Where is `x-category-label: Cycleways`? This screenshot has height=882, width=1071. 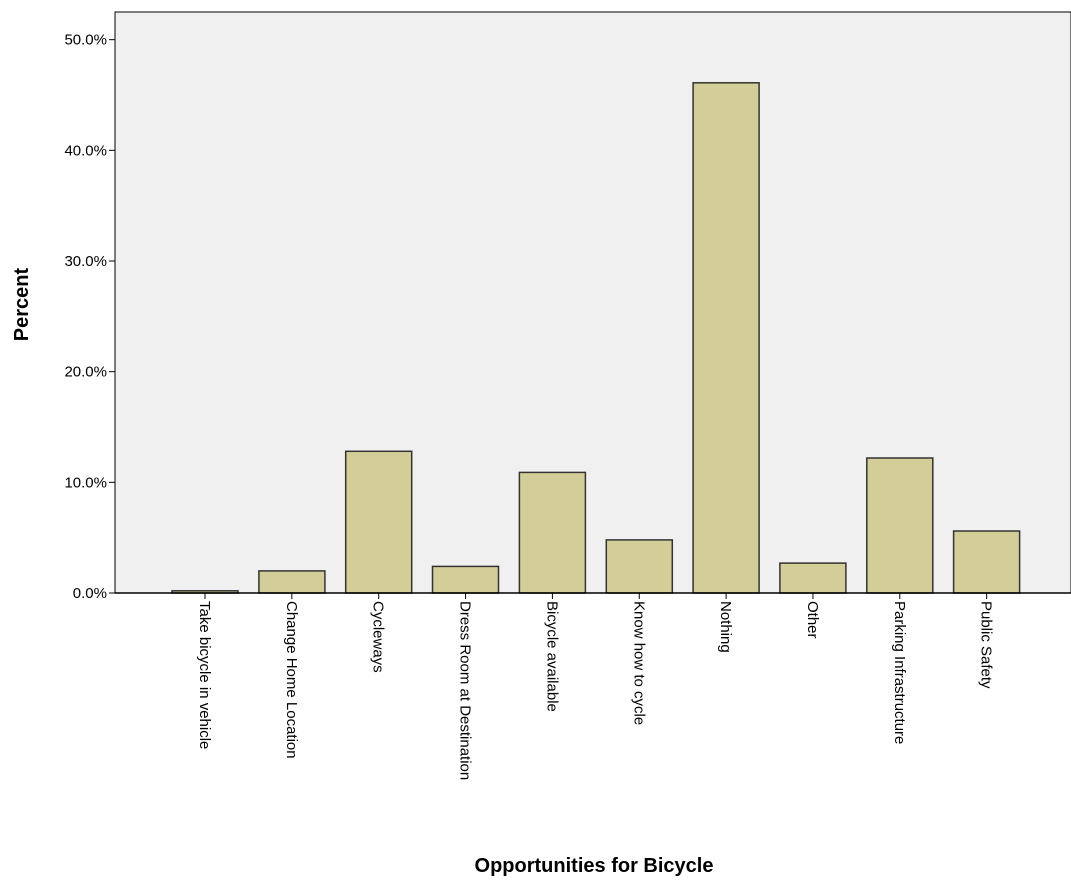 x-category-label: Cycleways is located at coordinates (378, 637).